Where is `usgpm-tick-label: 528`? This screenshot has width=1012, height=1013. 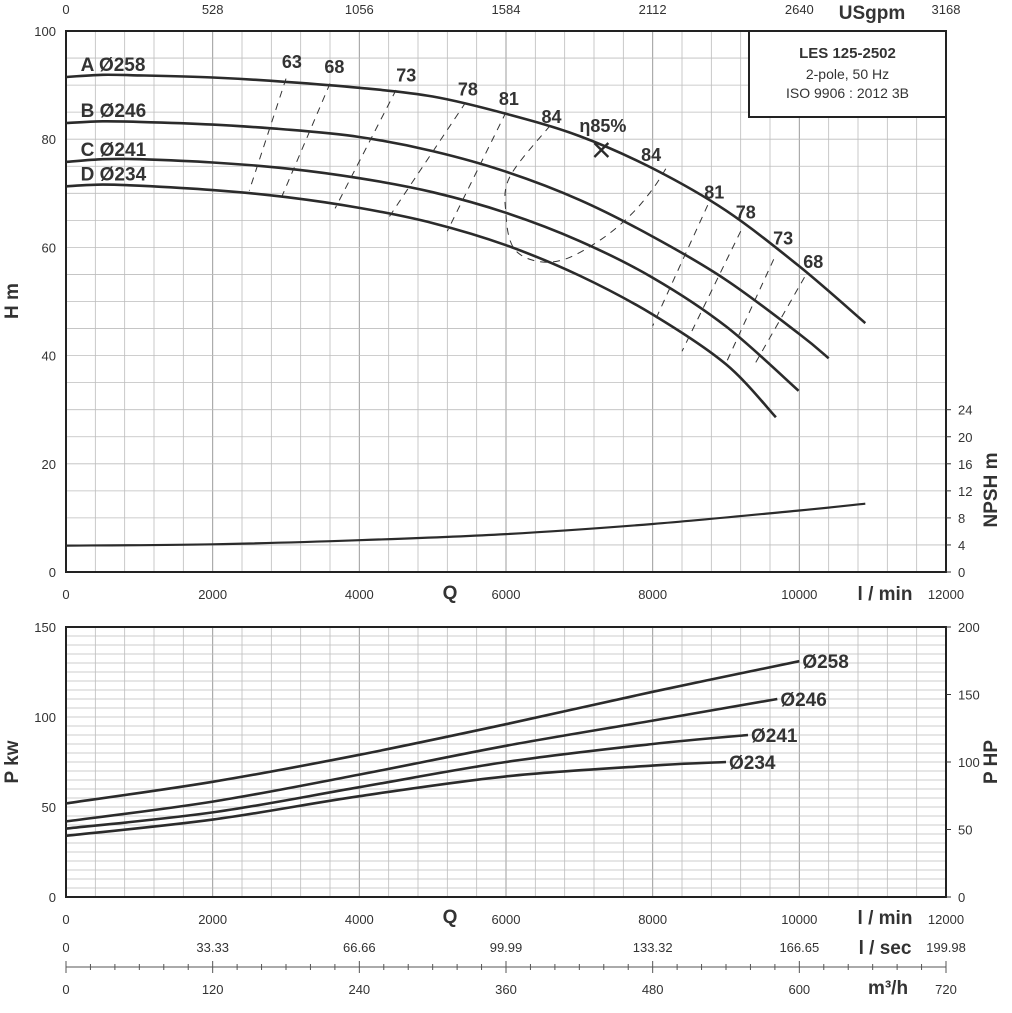 usgpm-tick-label: 528 is located at coordinates (213, 9).